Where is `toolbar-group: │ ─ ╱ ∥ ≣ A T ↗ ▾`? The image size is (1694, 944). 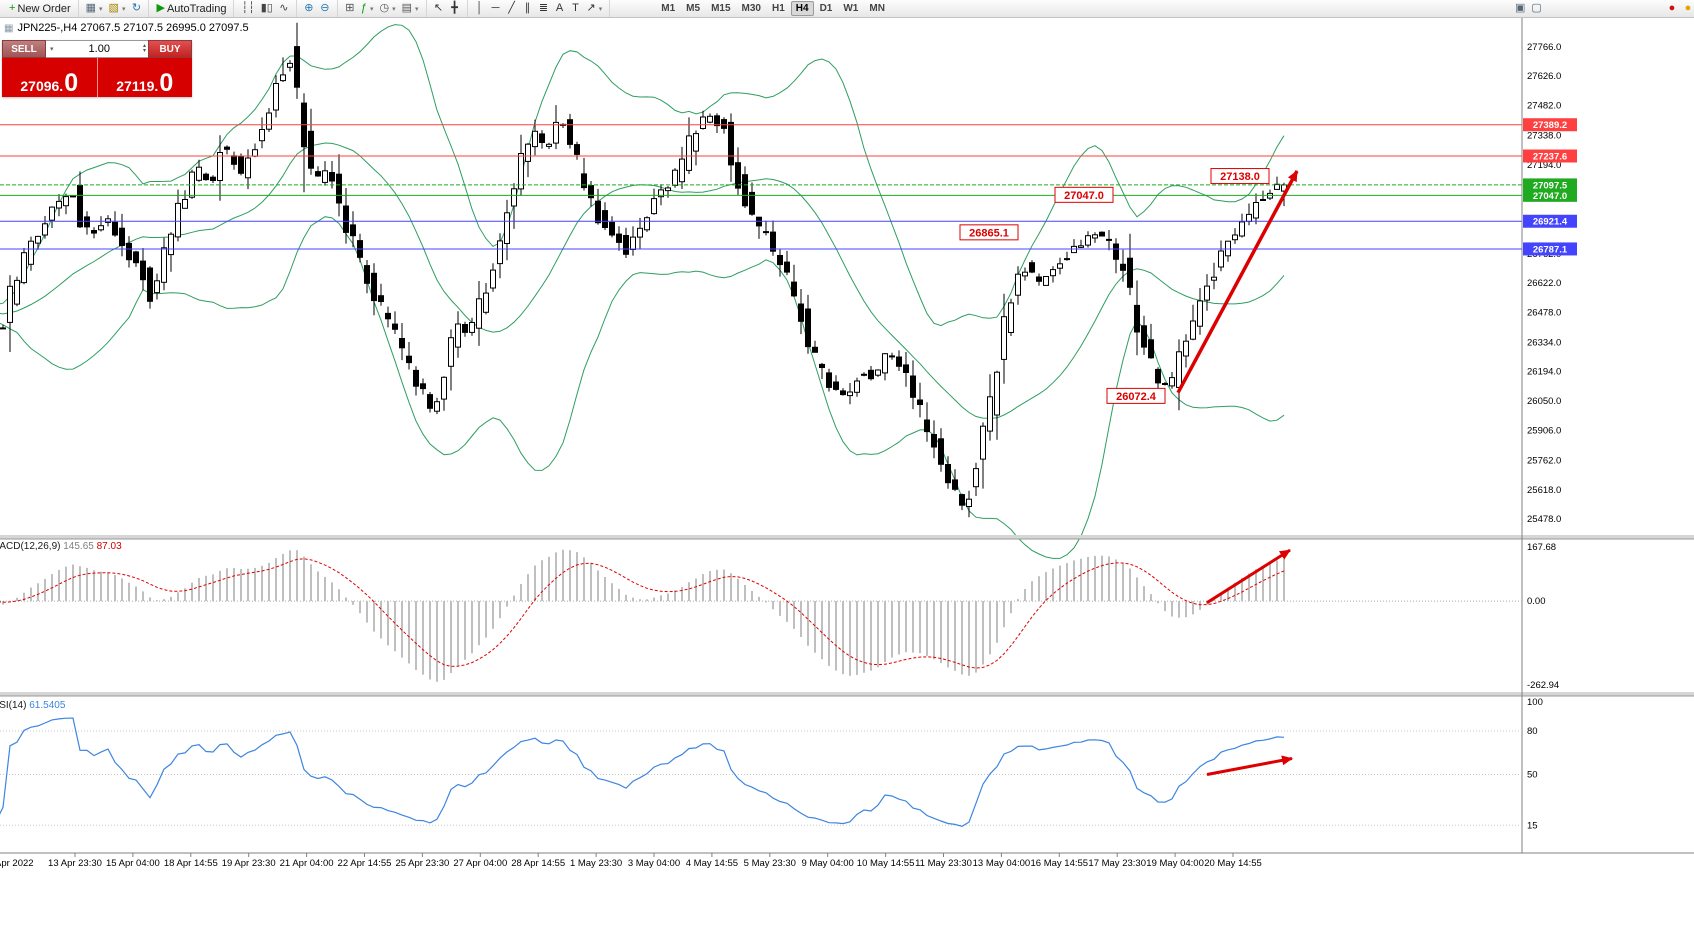 toolbar-group: │ ─ ╱ ∥ ≣ A T ↗ ▾ is located at coordinates (539, 8).